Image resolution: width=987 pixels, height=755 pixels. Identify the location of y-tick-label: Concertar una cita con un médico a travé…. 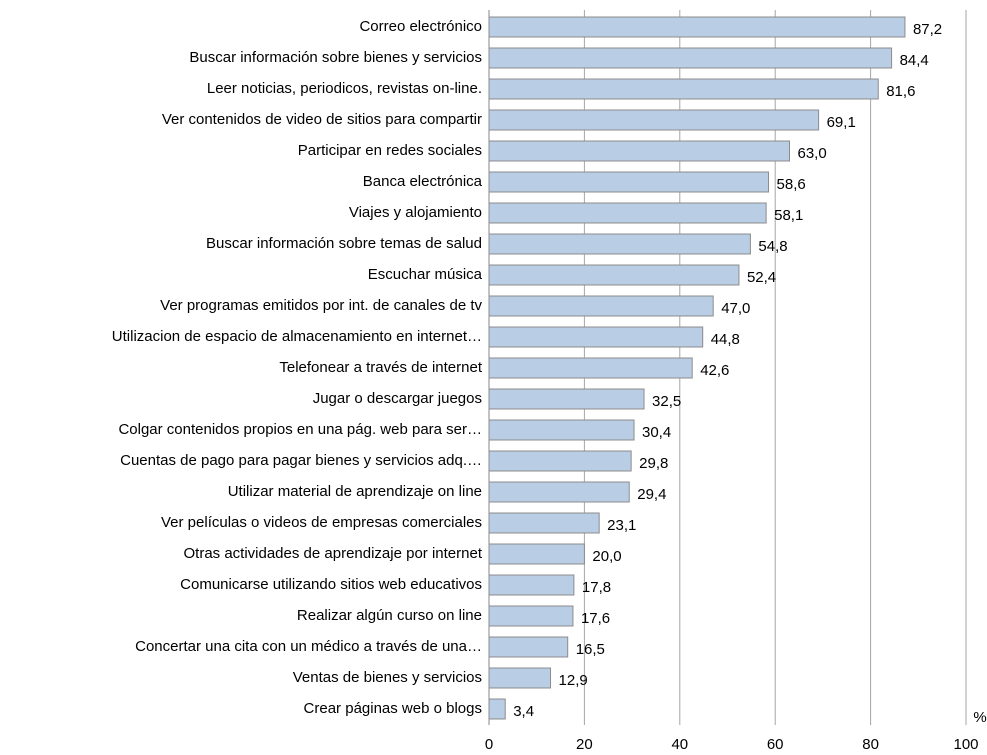
(308, 646).